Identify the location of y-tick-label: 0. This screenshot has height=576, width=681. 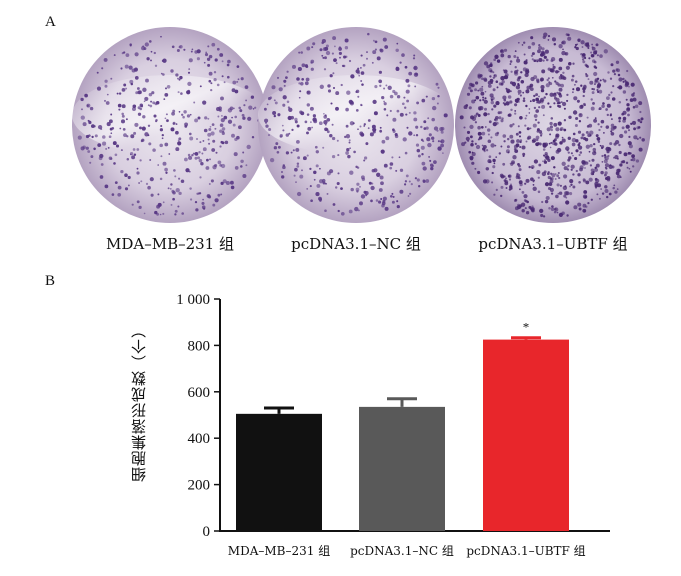
(207, 532).